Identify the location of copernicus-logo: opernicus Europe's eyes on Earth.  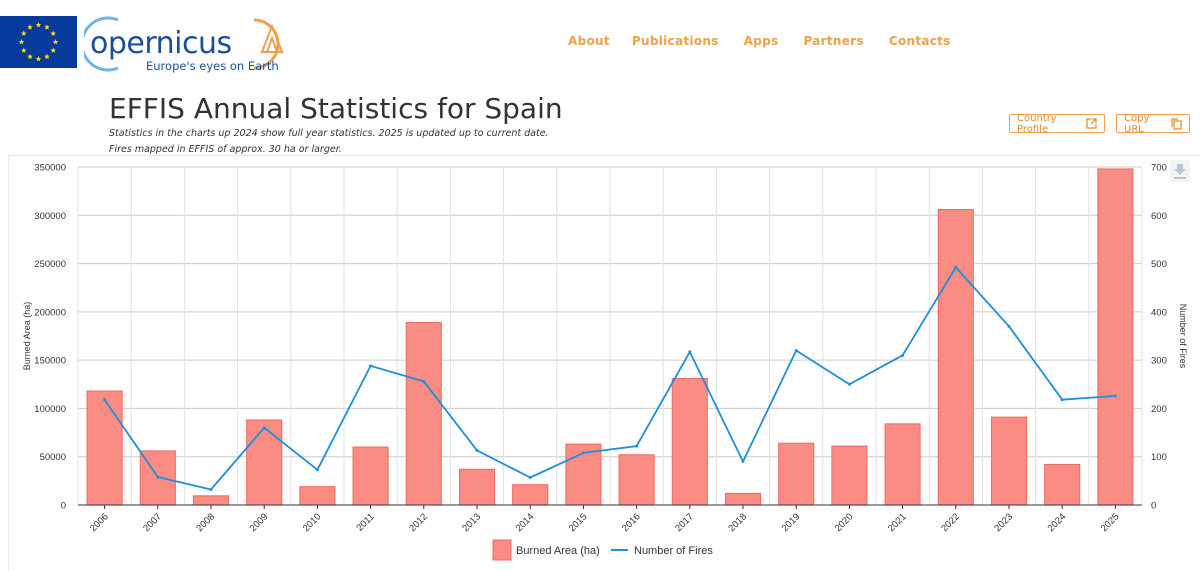
(189, 42).